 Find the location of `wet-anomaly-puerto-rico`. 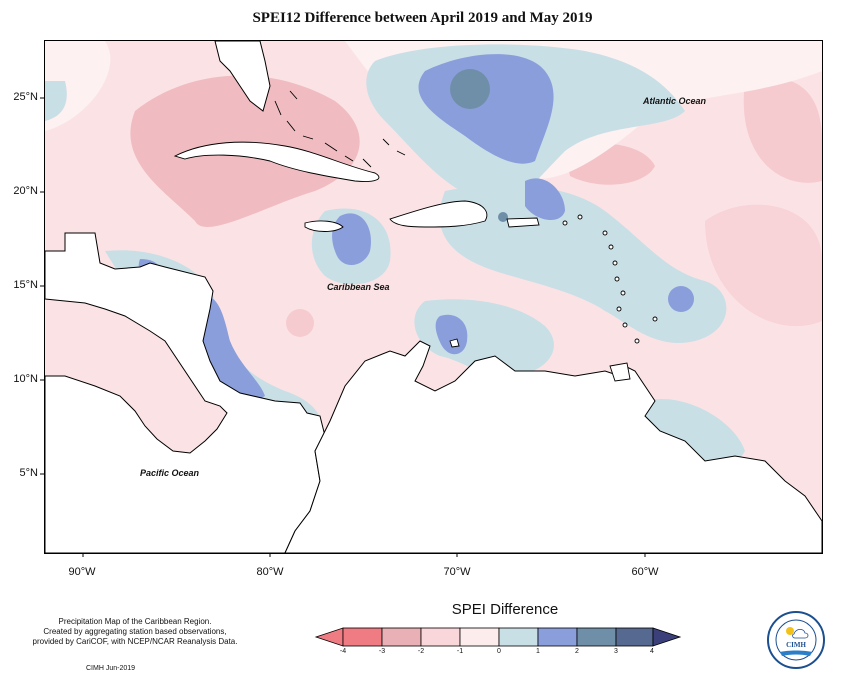

wet-anomaly-puerto-rico is located at coordinates (545, 199).